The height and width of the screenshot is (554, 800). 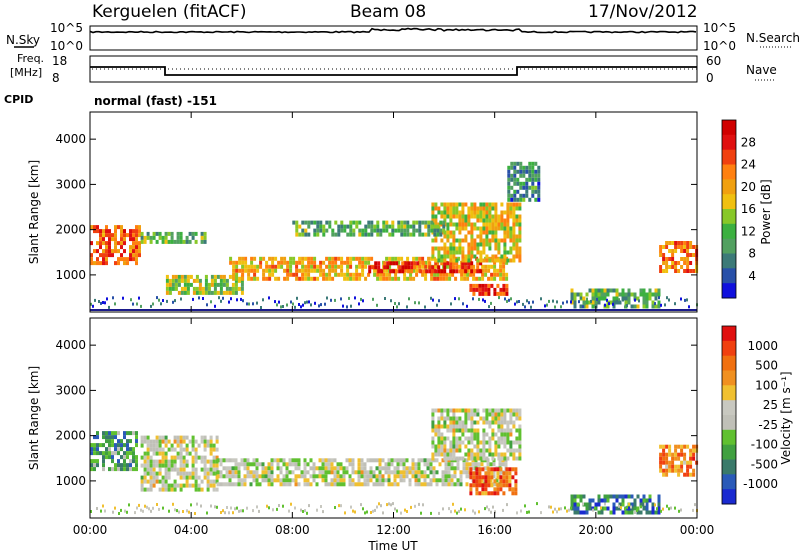 What do you see at coordinates (30, 58) in the screenshot?
I see `freq-label: Freq.` at bounding box center [30, 58].